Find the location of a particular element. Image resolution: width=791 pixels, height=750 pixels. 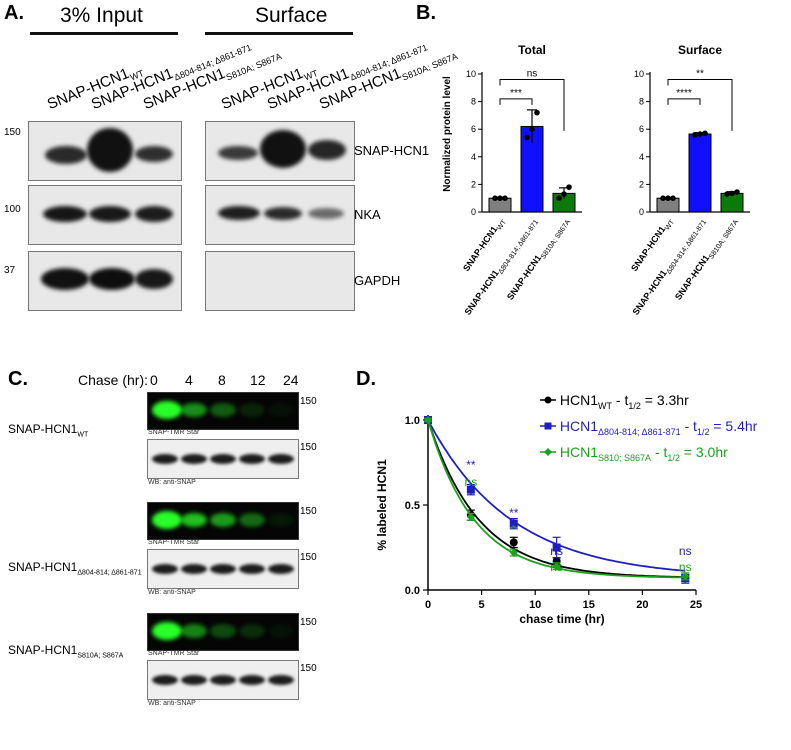

condition-label: SNAP-HCN1S810A; S867A is located at coordinates (65, 651).